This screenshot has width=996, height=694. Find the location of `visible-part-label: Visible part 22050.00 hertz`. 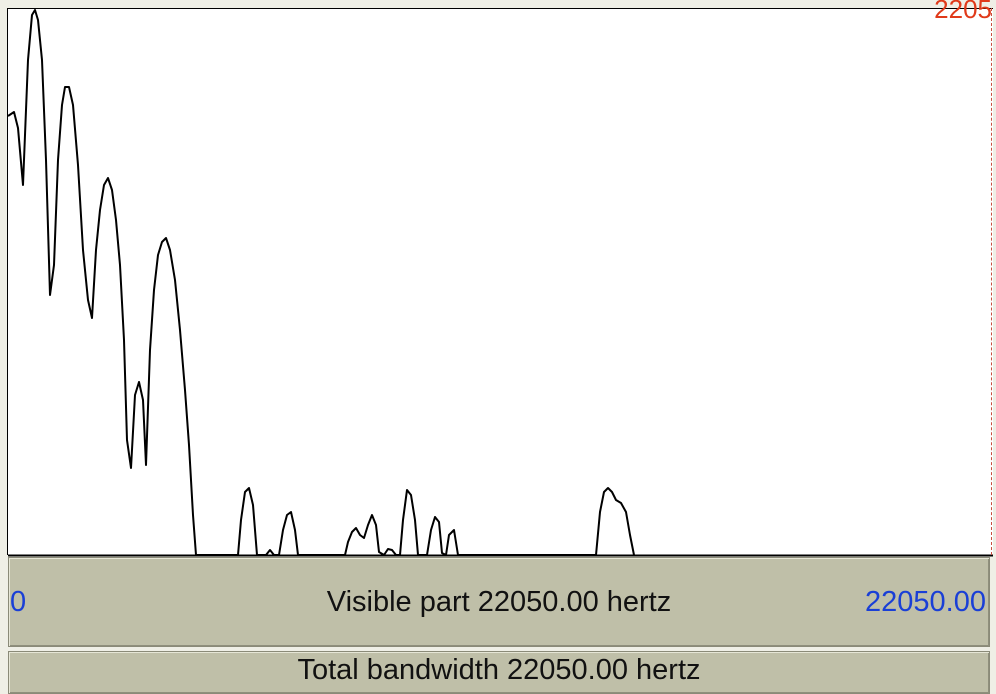

visible-part-label: Visible part 22050.00 hertz is located at coordinates (499, 602).